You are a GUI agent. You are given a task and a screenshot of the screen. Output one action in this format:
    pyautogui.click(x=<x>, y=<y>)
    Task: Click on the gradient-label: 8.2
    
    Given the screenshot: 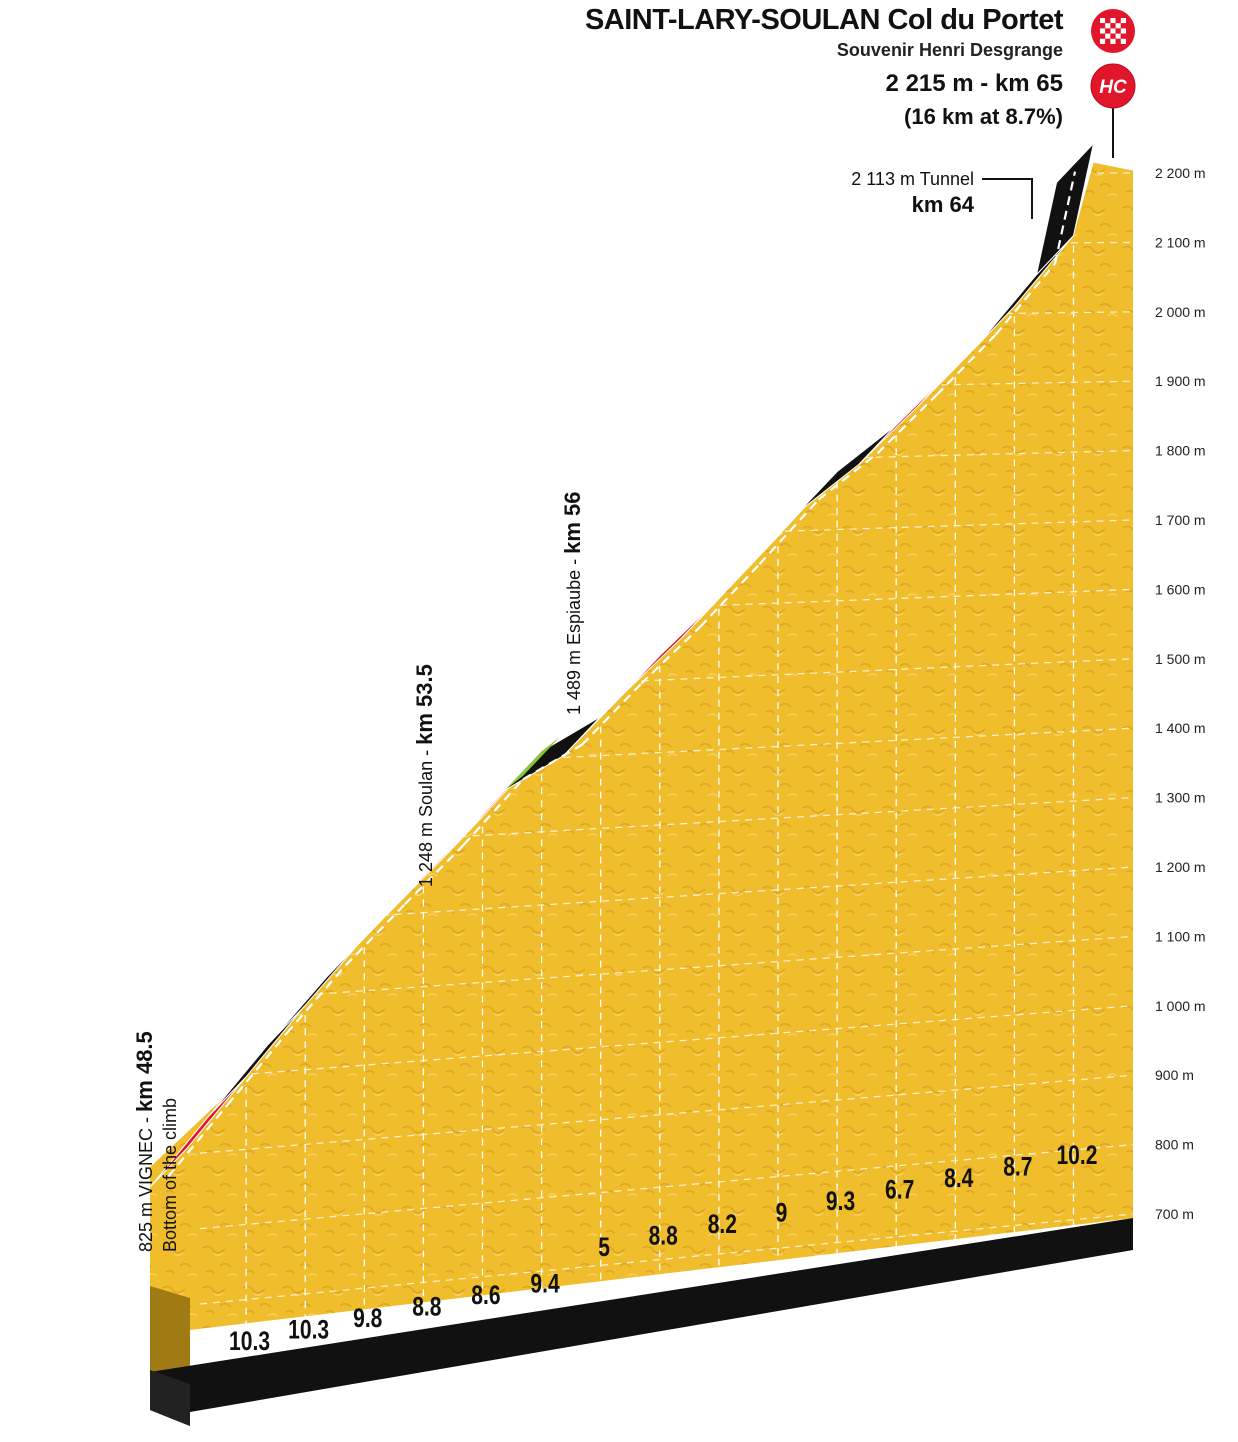 What is the action you would take?
    pyautogui.click(x=722, y=1225)
    